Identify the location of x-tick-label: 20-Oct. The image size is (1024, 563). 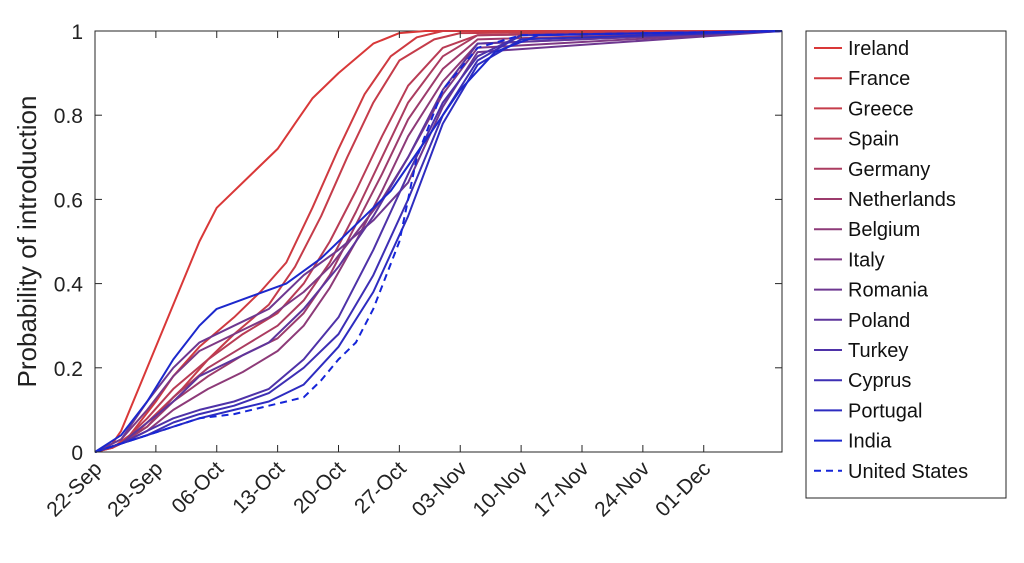
(319, 487).